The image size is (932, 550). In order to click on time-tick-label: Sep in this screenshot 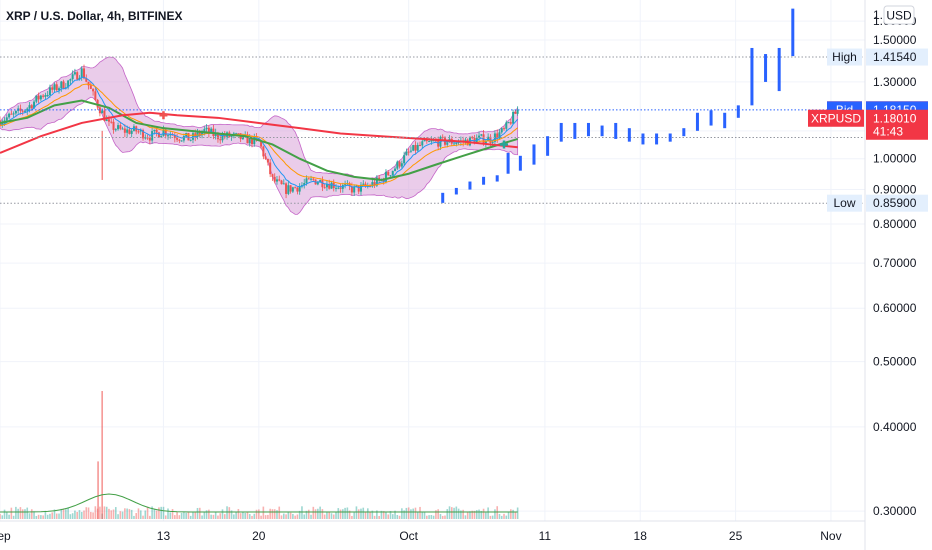, I will do `click(5, 536)`.